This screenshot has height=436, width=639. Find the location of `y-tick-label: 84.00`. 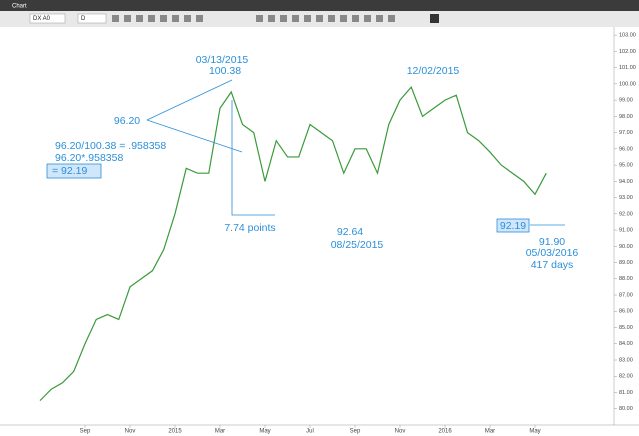

y-tick-label: 84.00 is located at coordinates (626, 344).